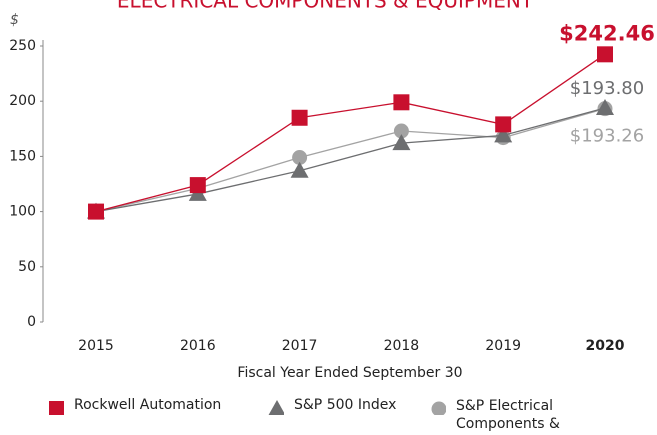 This screenshot has width=657, height=435. I want to click on y-tick-label: 200, so click(22, 101).